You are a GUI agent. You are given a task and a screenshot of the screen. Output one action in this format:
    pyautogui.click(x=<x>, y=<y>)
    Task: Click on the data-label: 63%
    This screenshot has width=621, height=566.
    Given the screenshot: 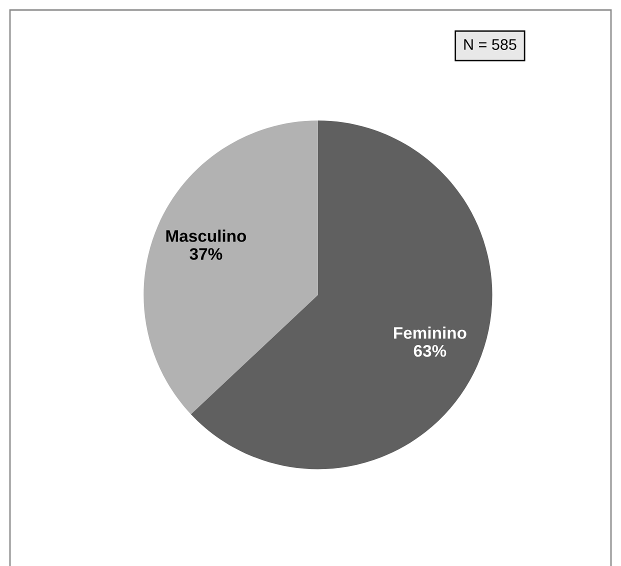 What is the action you would take?
    pyautogui.click(x=430, y=351)
    